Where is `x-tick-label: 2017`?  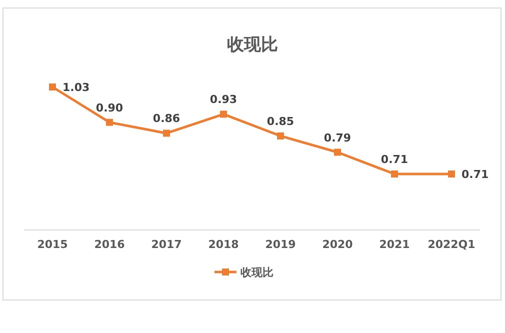 x-tick-label: 2017 is located at coordinates (166, 244).